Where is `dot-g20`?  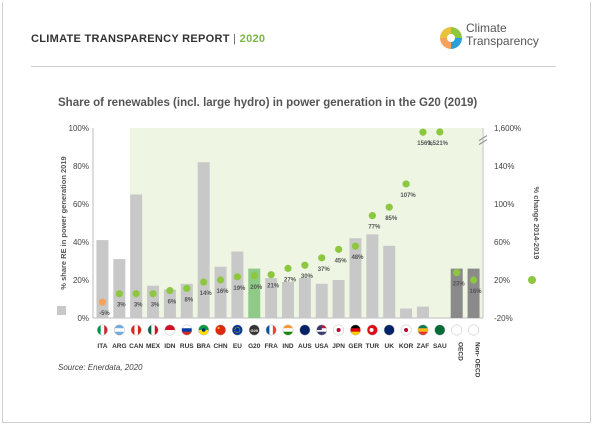 dot-g20 is located at coordinates (254, 276).